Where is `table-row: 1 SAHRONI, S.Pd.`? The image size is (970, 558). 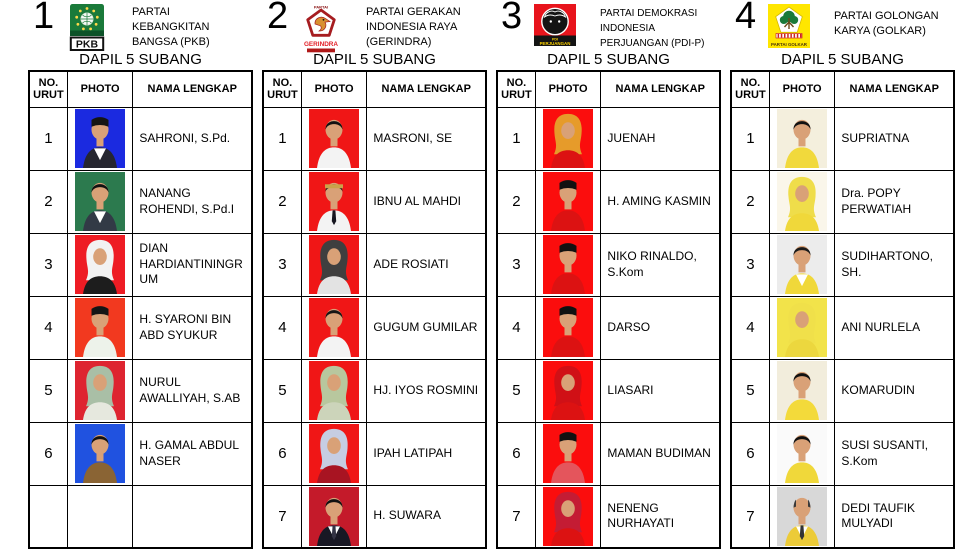 table-row: 1 SAHRONI, S.Pd. is located at coordinates (140, 138).